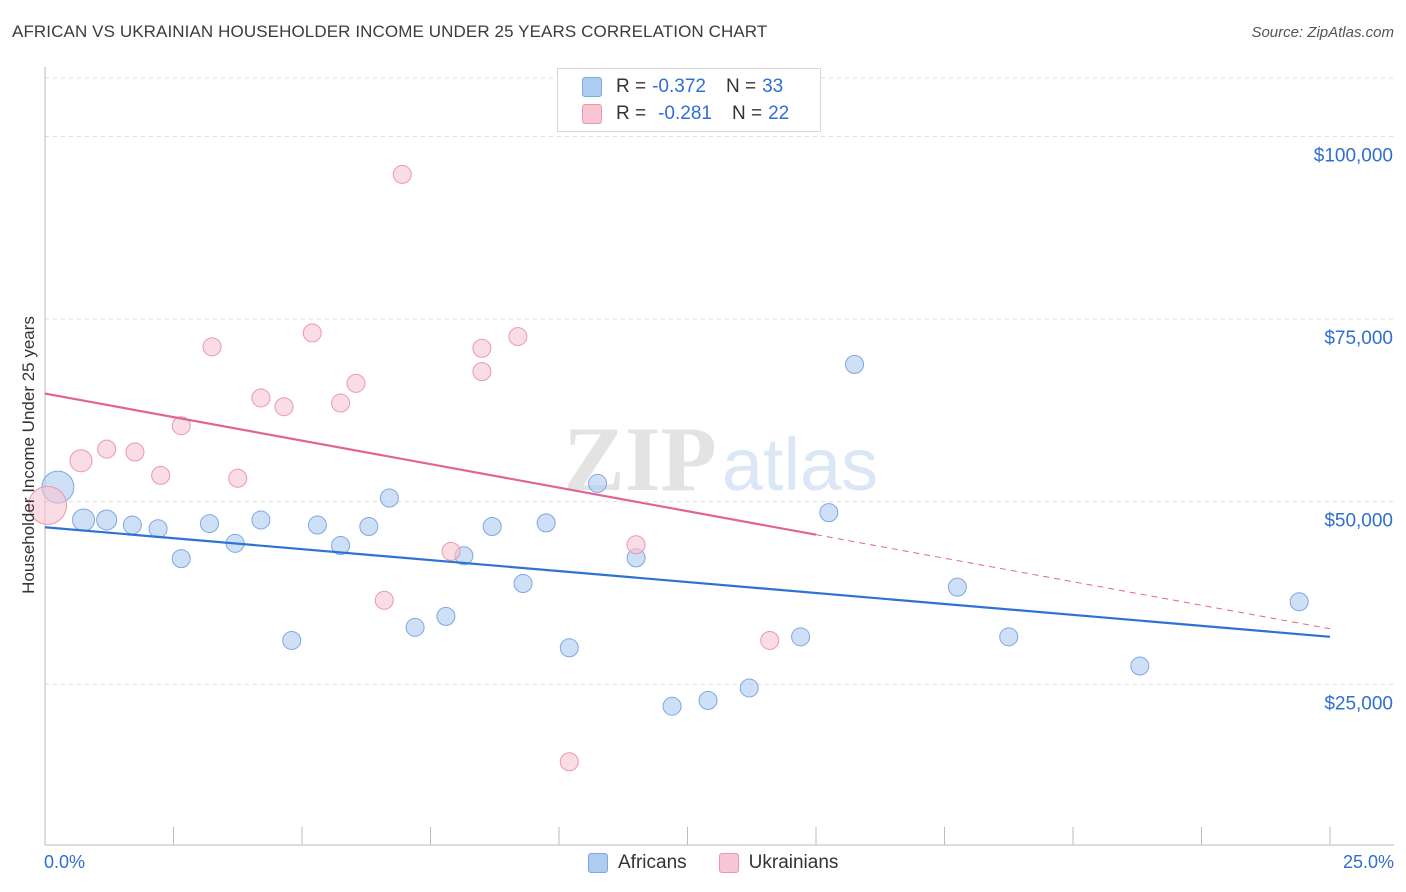 The width and height of the screenshot is (1406, 892). I want to click on legend-row-africans: R = -0.372 N = 33, so click(682, 87).